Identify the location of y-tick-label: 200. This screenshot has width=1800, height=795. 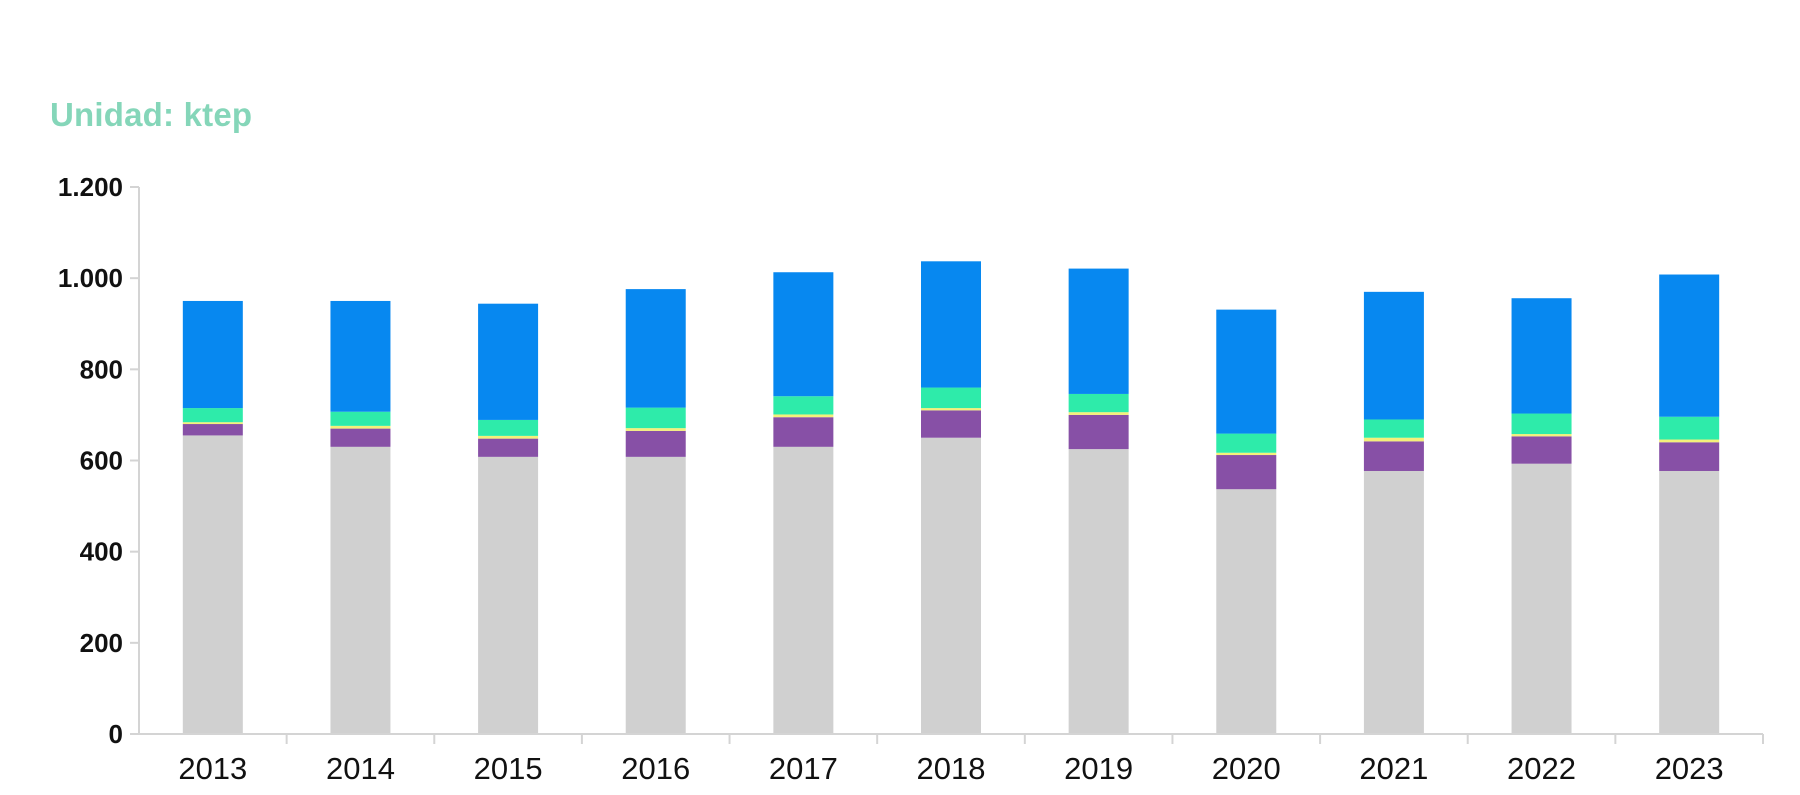
(101, 643).